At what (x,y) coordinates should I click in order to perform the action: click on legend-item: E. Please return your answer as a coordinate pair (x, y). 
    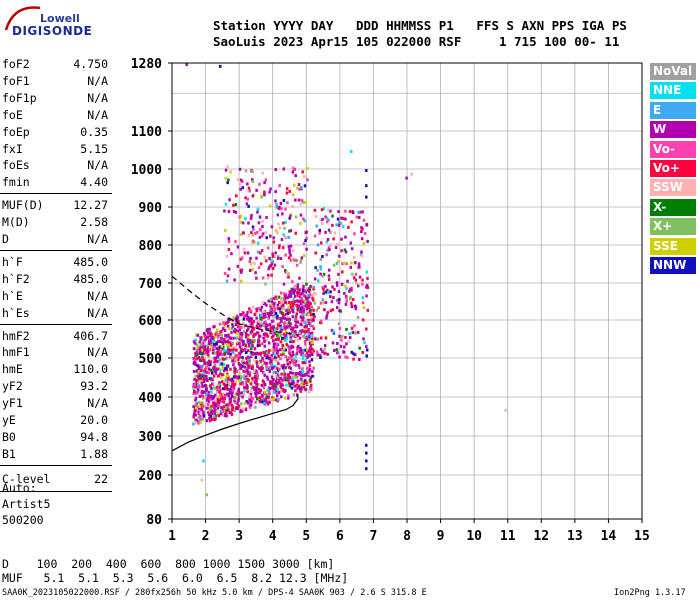
    Looking at the image, I should click on (673, 110).